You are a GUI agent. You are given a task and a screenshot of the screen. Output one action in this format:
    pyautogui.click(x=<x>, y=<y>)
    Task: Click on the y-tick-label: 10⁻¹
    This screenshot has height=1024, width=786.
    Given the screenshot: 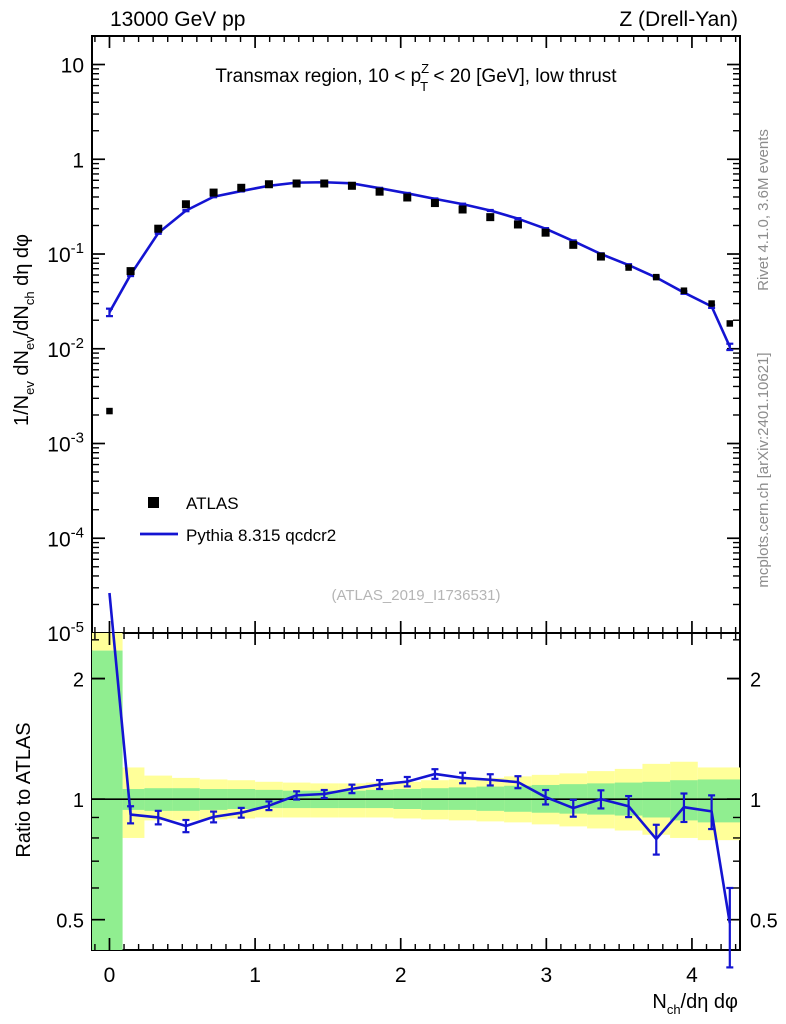 What is the action you would take?
    pyautogui.click(x=65, y=253)
    